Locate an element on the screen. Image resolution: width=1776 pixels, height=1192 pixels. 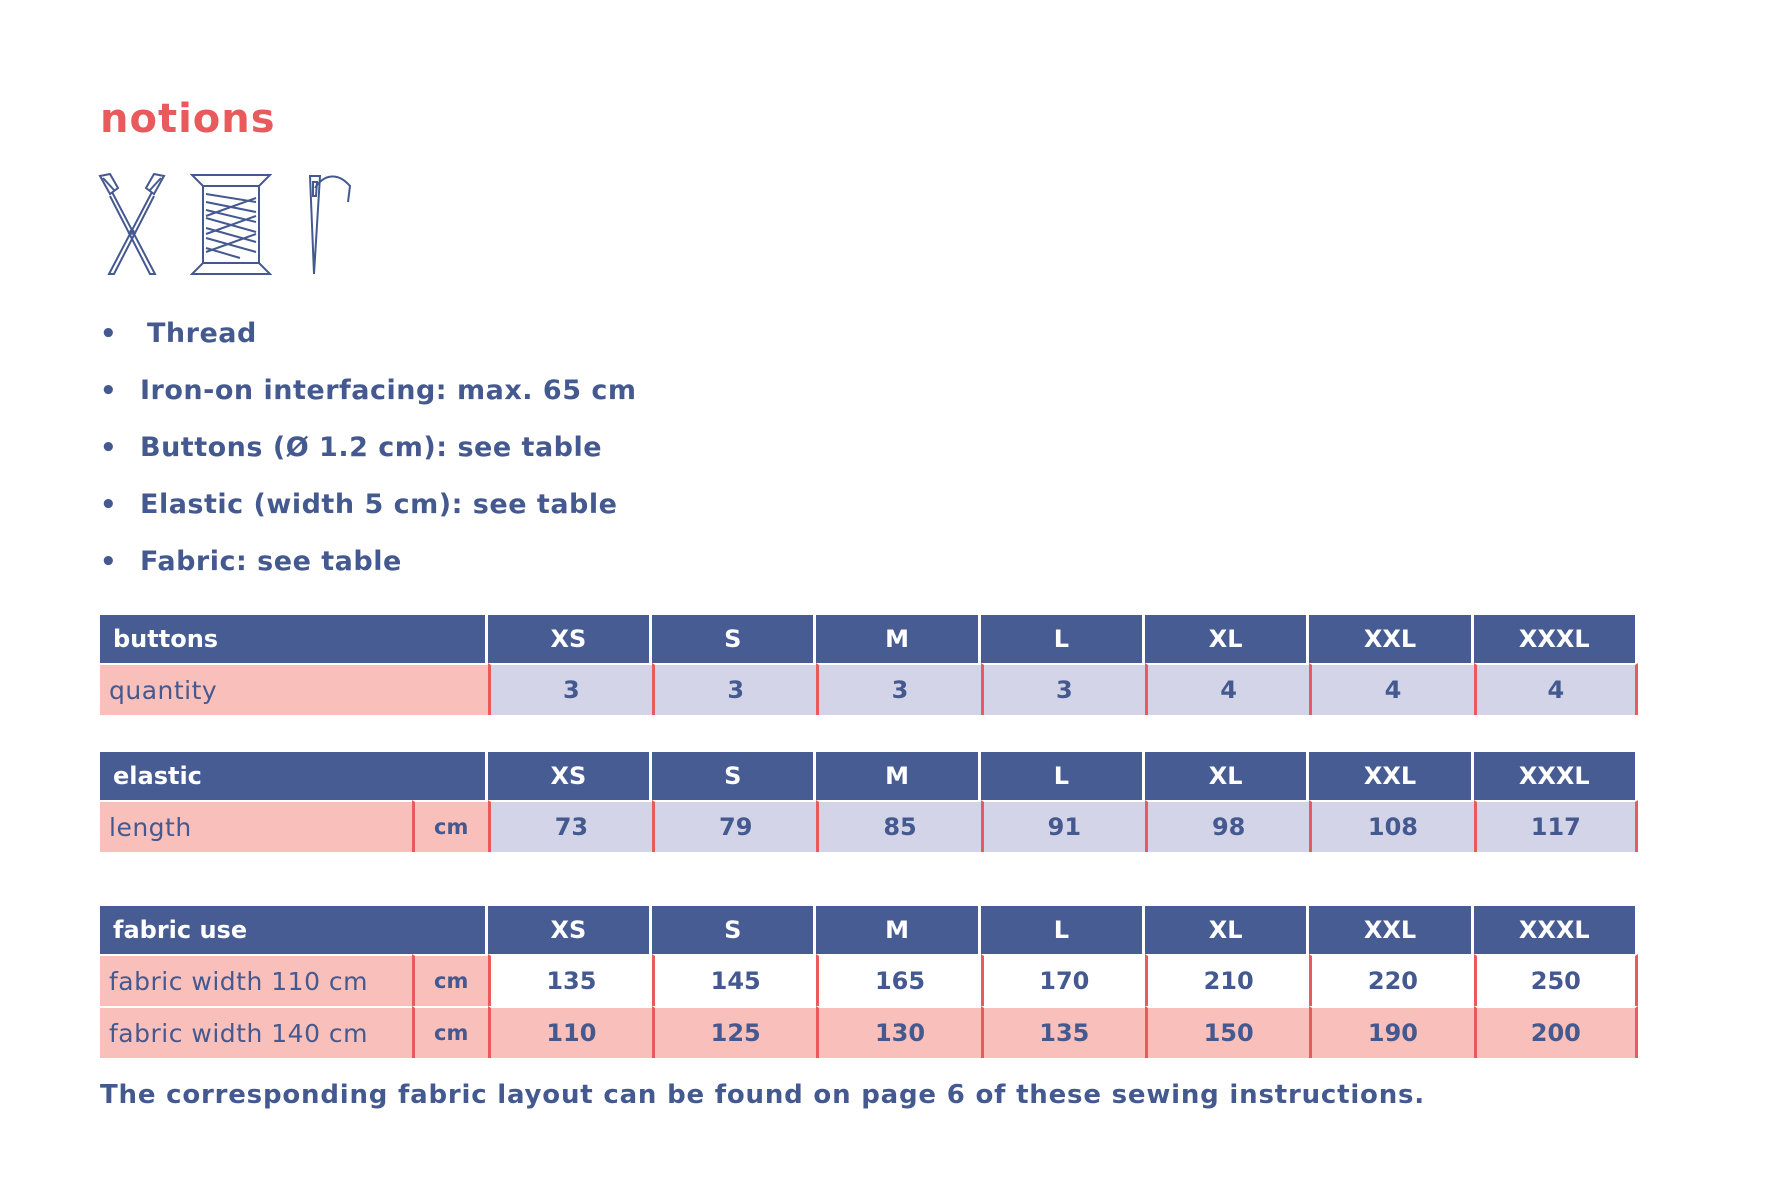
table-cell: 200 is located at coordinates (1555, 1032).